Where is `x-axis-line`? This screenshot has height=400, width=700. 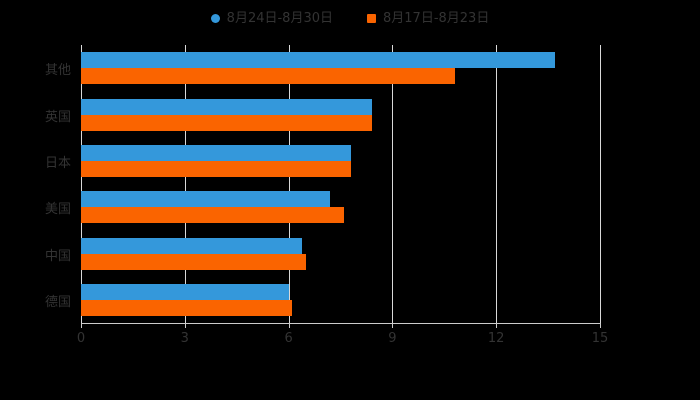 x-axis-line is located at coordinates (341, 323).